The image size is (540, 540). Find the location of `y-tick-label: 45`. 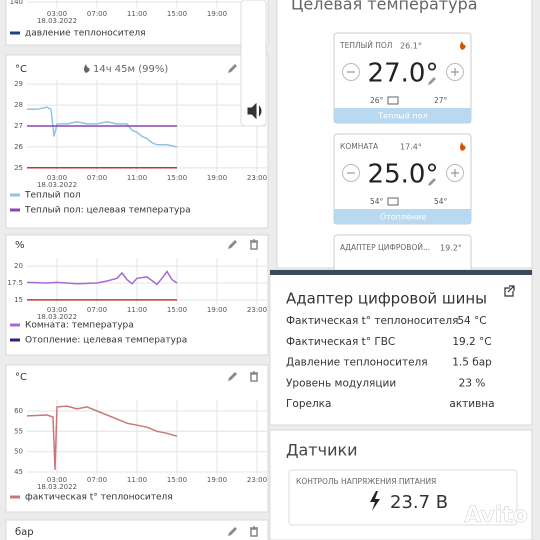

y-tick-label: 45 is located at coordinates (18, 472).